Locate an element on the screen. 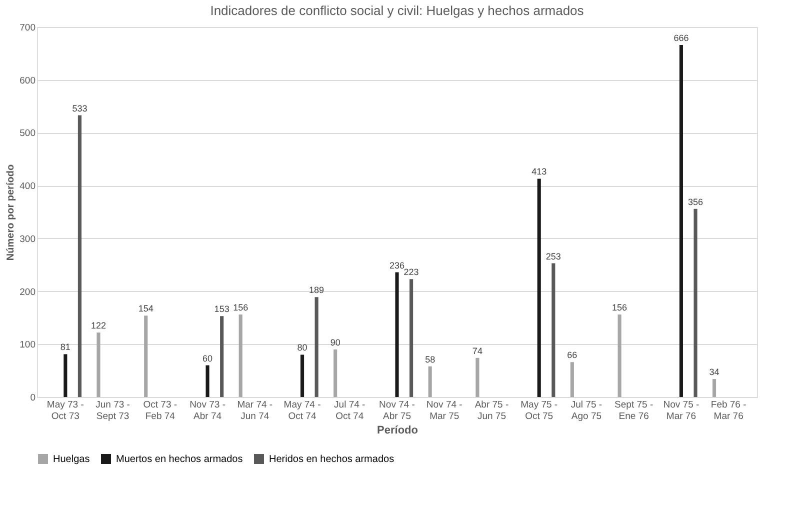  x-tick-label: Nov 74 - Mar 75 is located at coordinates (444, 411).